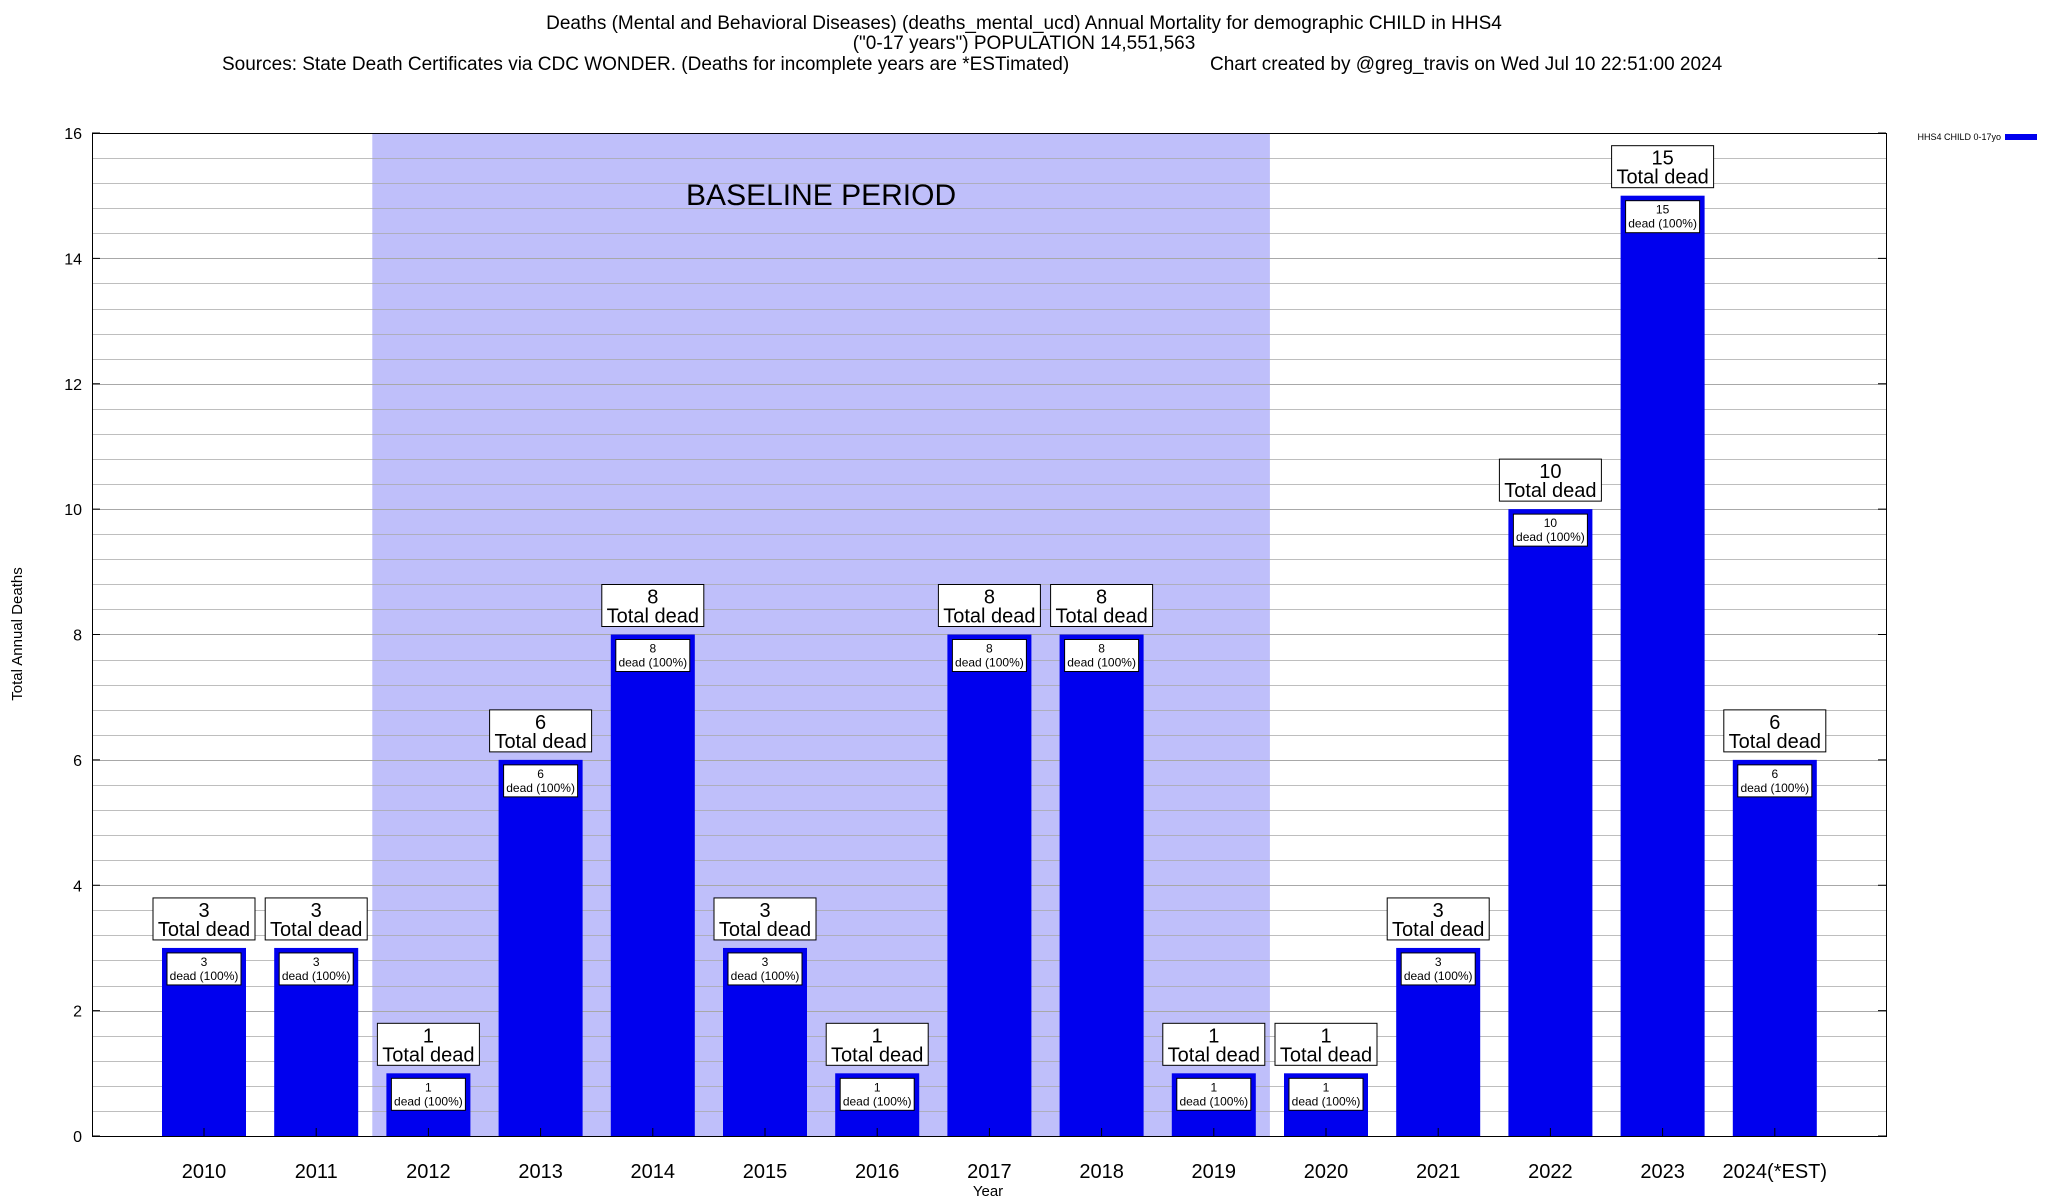 The image size is (2048, 1200). I want to click on bar-2022, so click(1550, 822).